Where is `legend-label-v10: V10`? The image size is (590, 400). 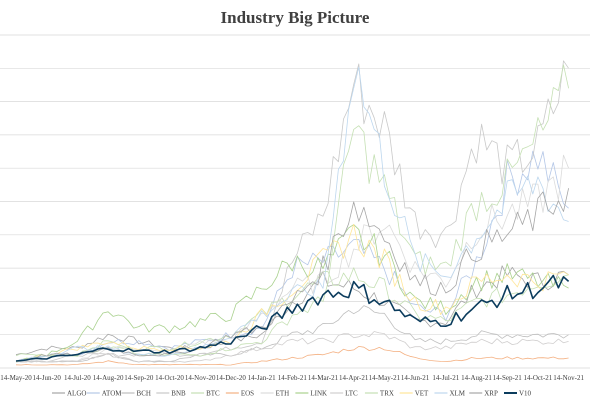
legend-label-v10: V10 is located at coordinates (525, 394).